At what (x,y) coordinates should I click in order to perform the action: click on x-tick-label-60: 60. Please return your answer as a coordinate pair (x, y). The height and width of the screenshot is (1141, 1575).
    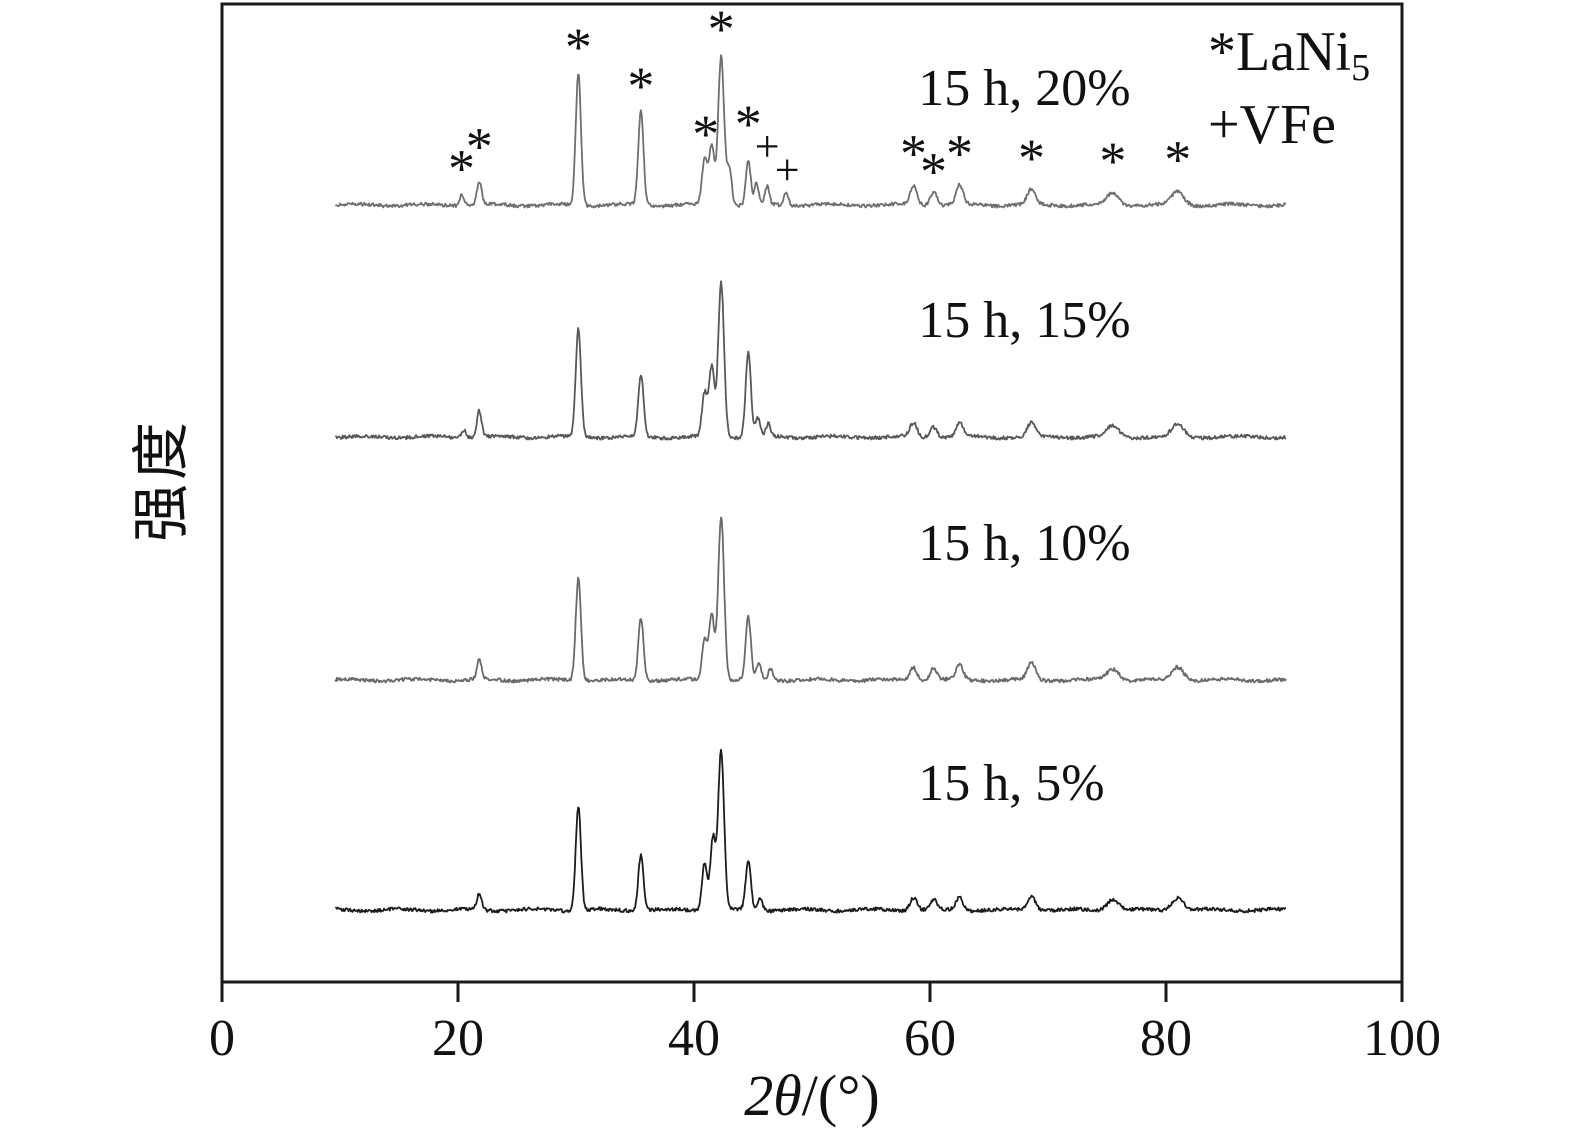
    Looking at the image, I should click on (930, 1038).